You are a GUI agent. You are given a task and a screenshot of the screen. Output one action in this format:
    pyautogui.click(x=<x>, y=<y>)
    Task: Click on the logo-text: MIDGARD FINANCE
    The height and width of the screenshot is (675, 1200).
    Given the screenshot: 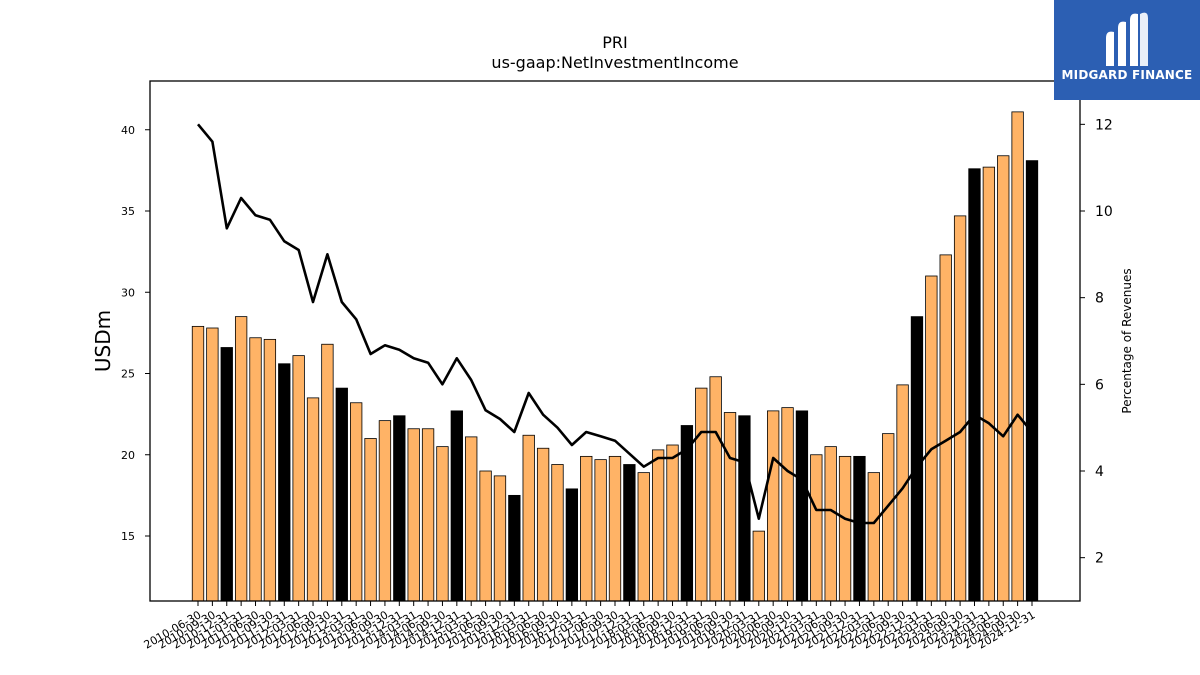 What is the action you would take?
    pyautogui.click(x=1127, y=75)
    